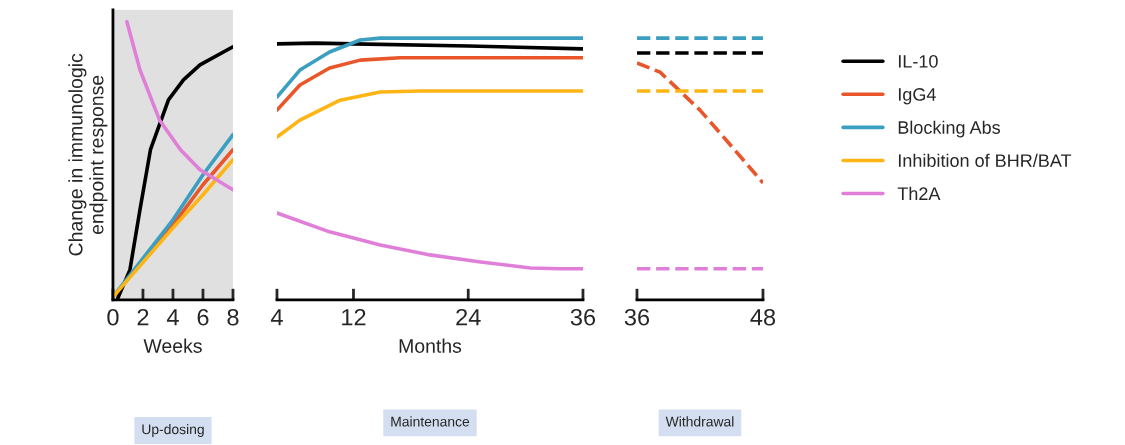 The width and height of the screenshot is (1125, 445). I want to click on x-tick-label: 0, so click(113, 317).